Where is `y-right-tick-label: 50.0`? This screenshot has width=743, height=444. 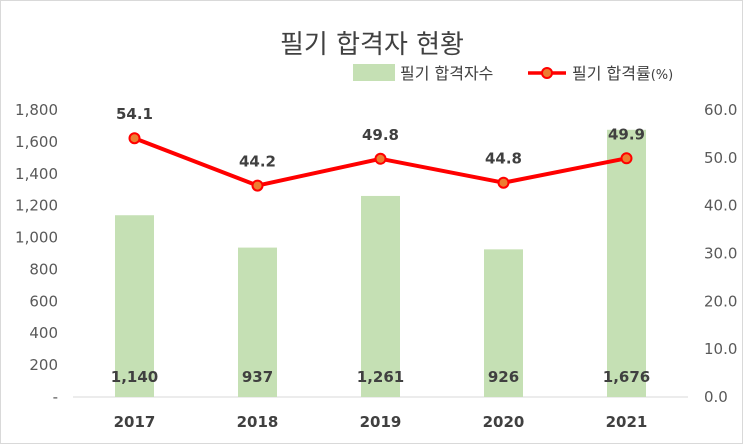
y-right-tick-label: 50.0 is located at coordinates (720, 158).